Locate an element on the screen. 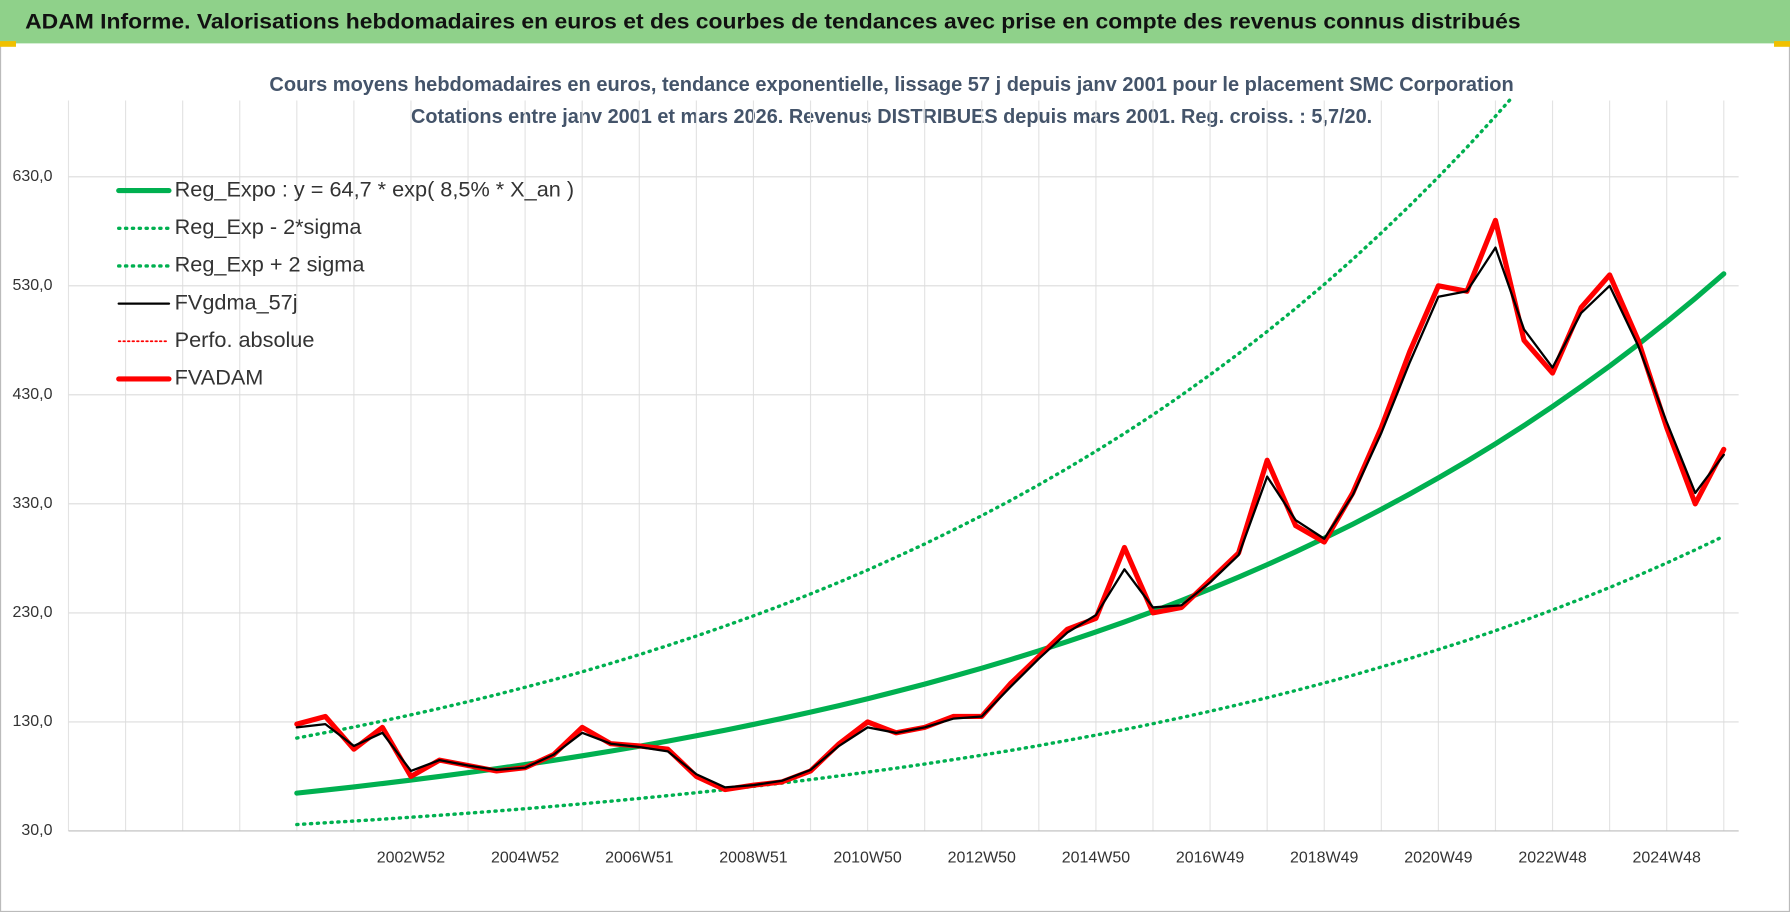 The height and width of the screenshot is (912, 1790). x-tick-label: 2002W52 is located at coordinates (411, 858).